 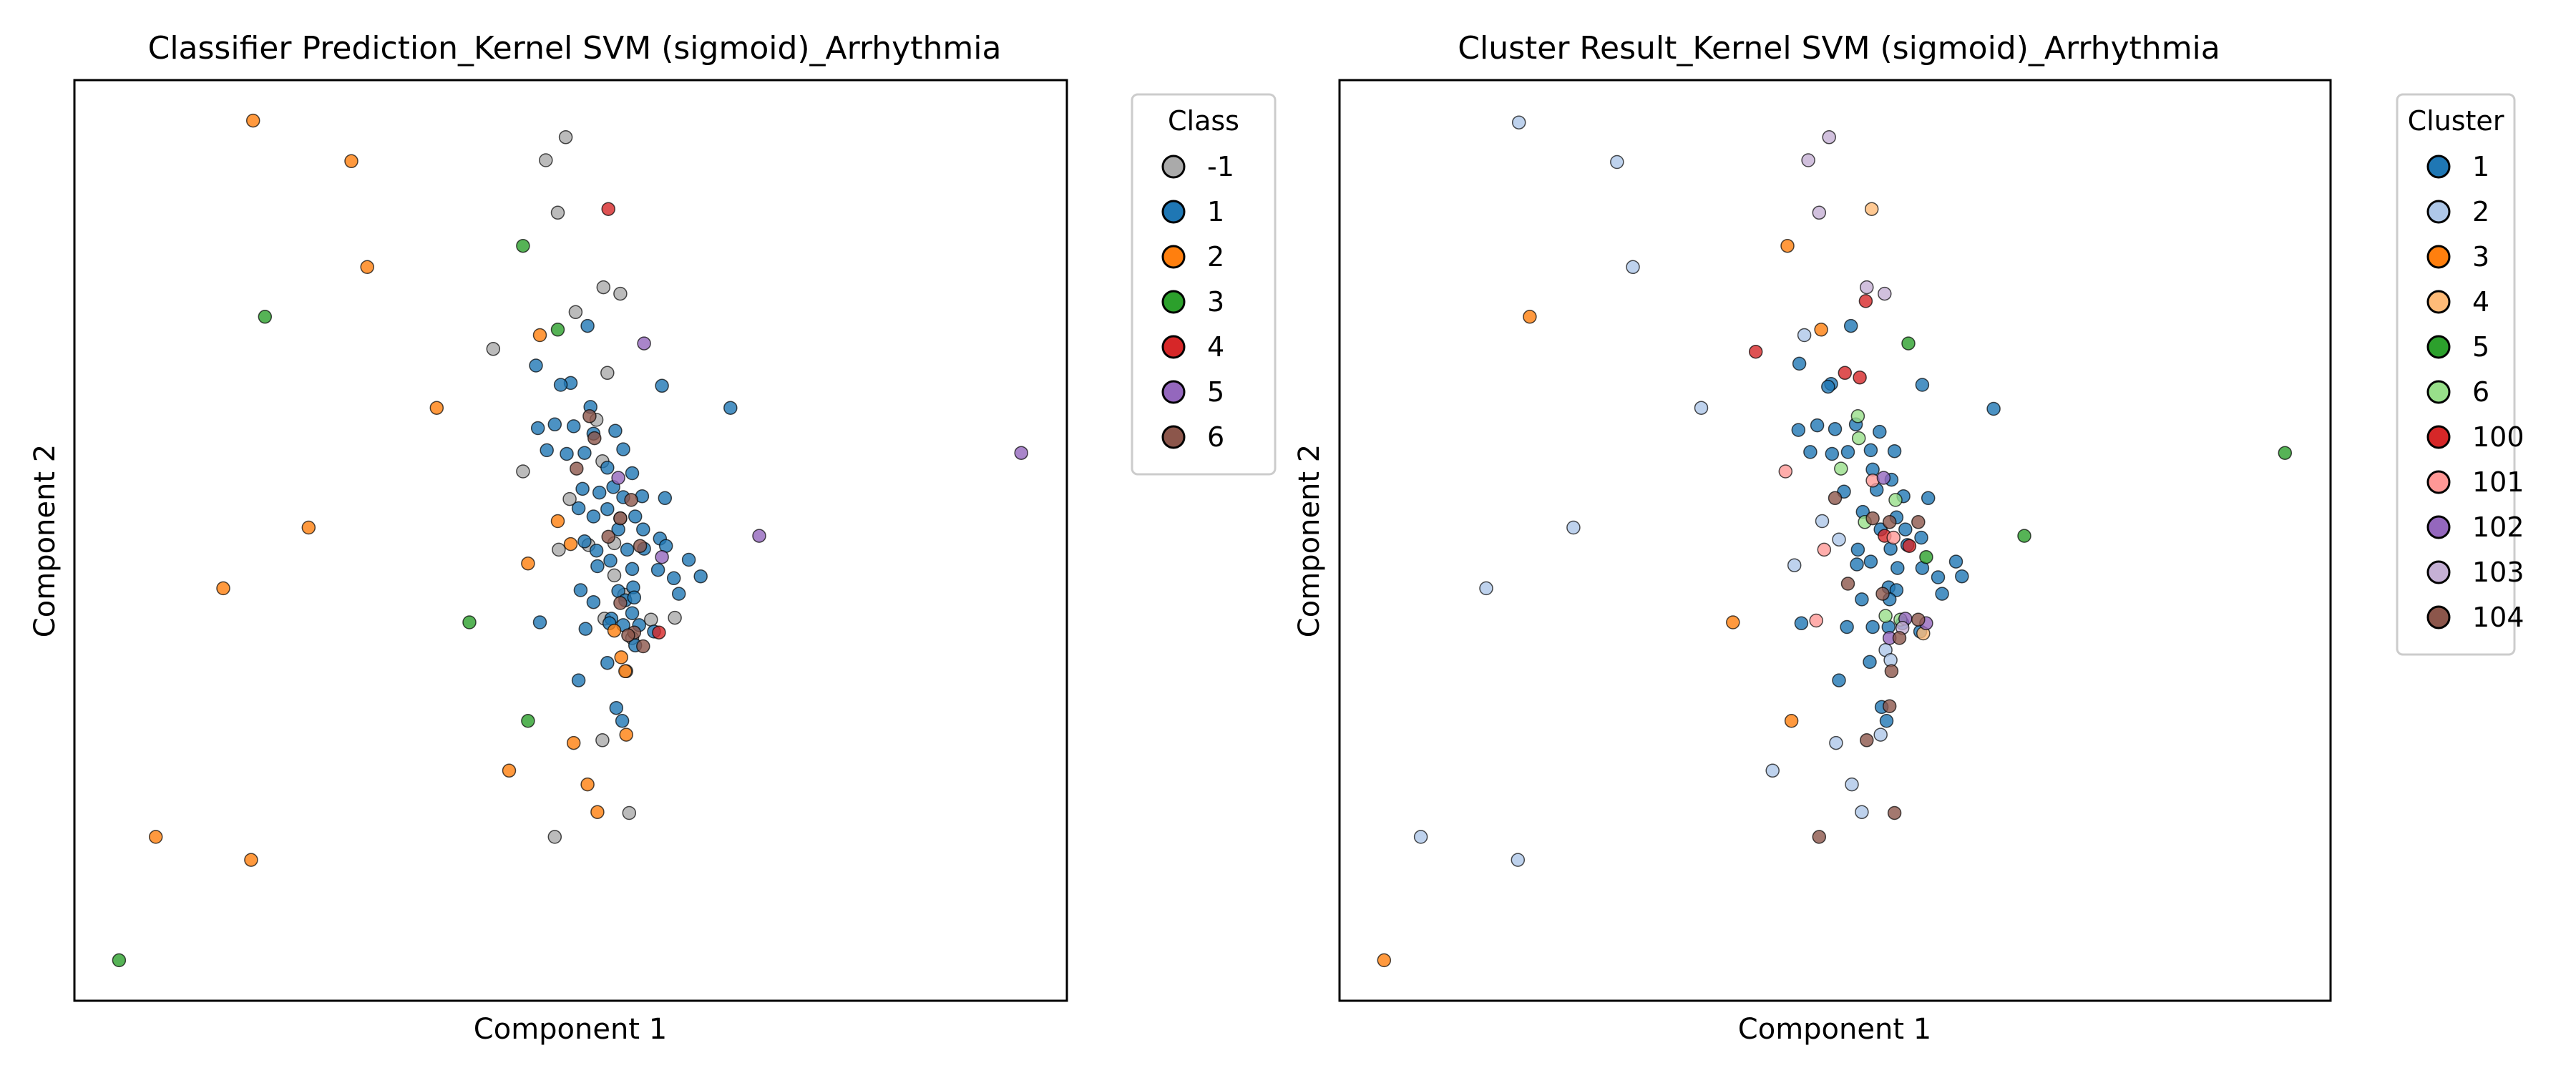 What do you see at coordinates (2498, 572) in the screenshot?
I see `legend-label-103: 103` at bounding box center [2498, 572].